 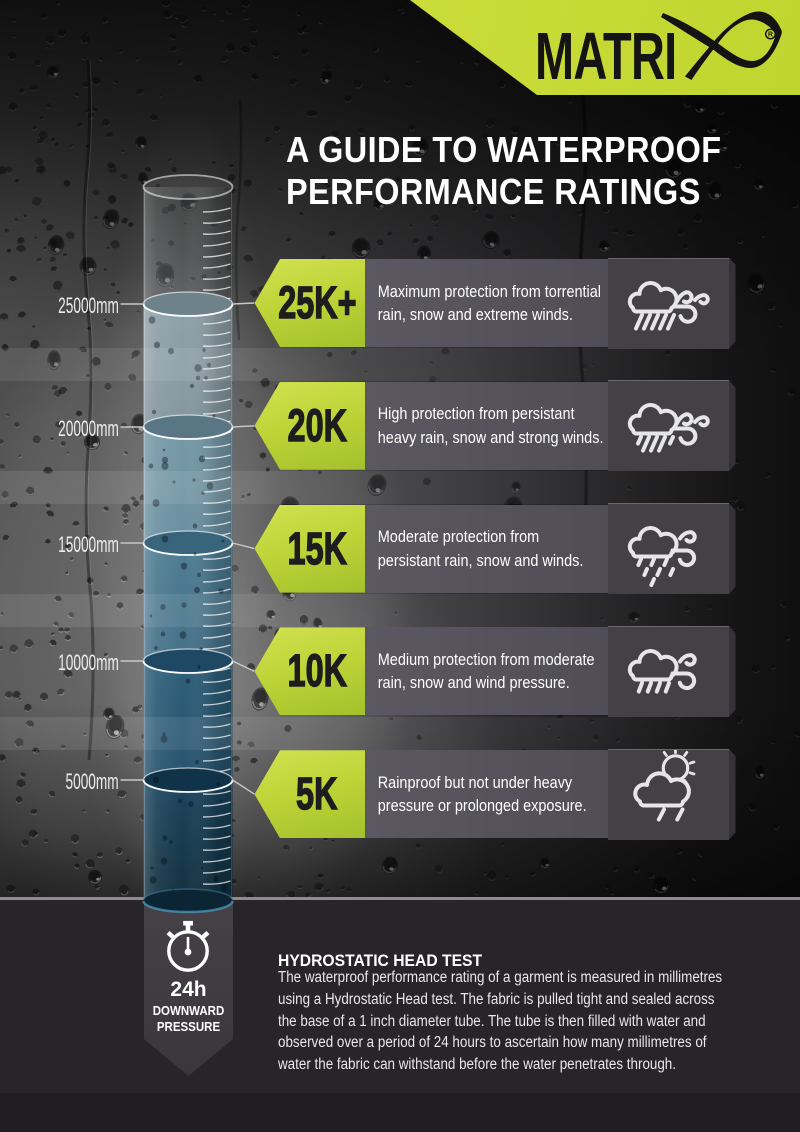 What do you see at coordinates (770, 35) in the screenshot?
I see `svg-text: R` at bounding box center [770, 35].